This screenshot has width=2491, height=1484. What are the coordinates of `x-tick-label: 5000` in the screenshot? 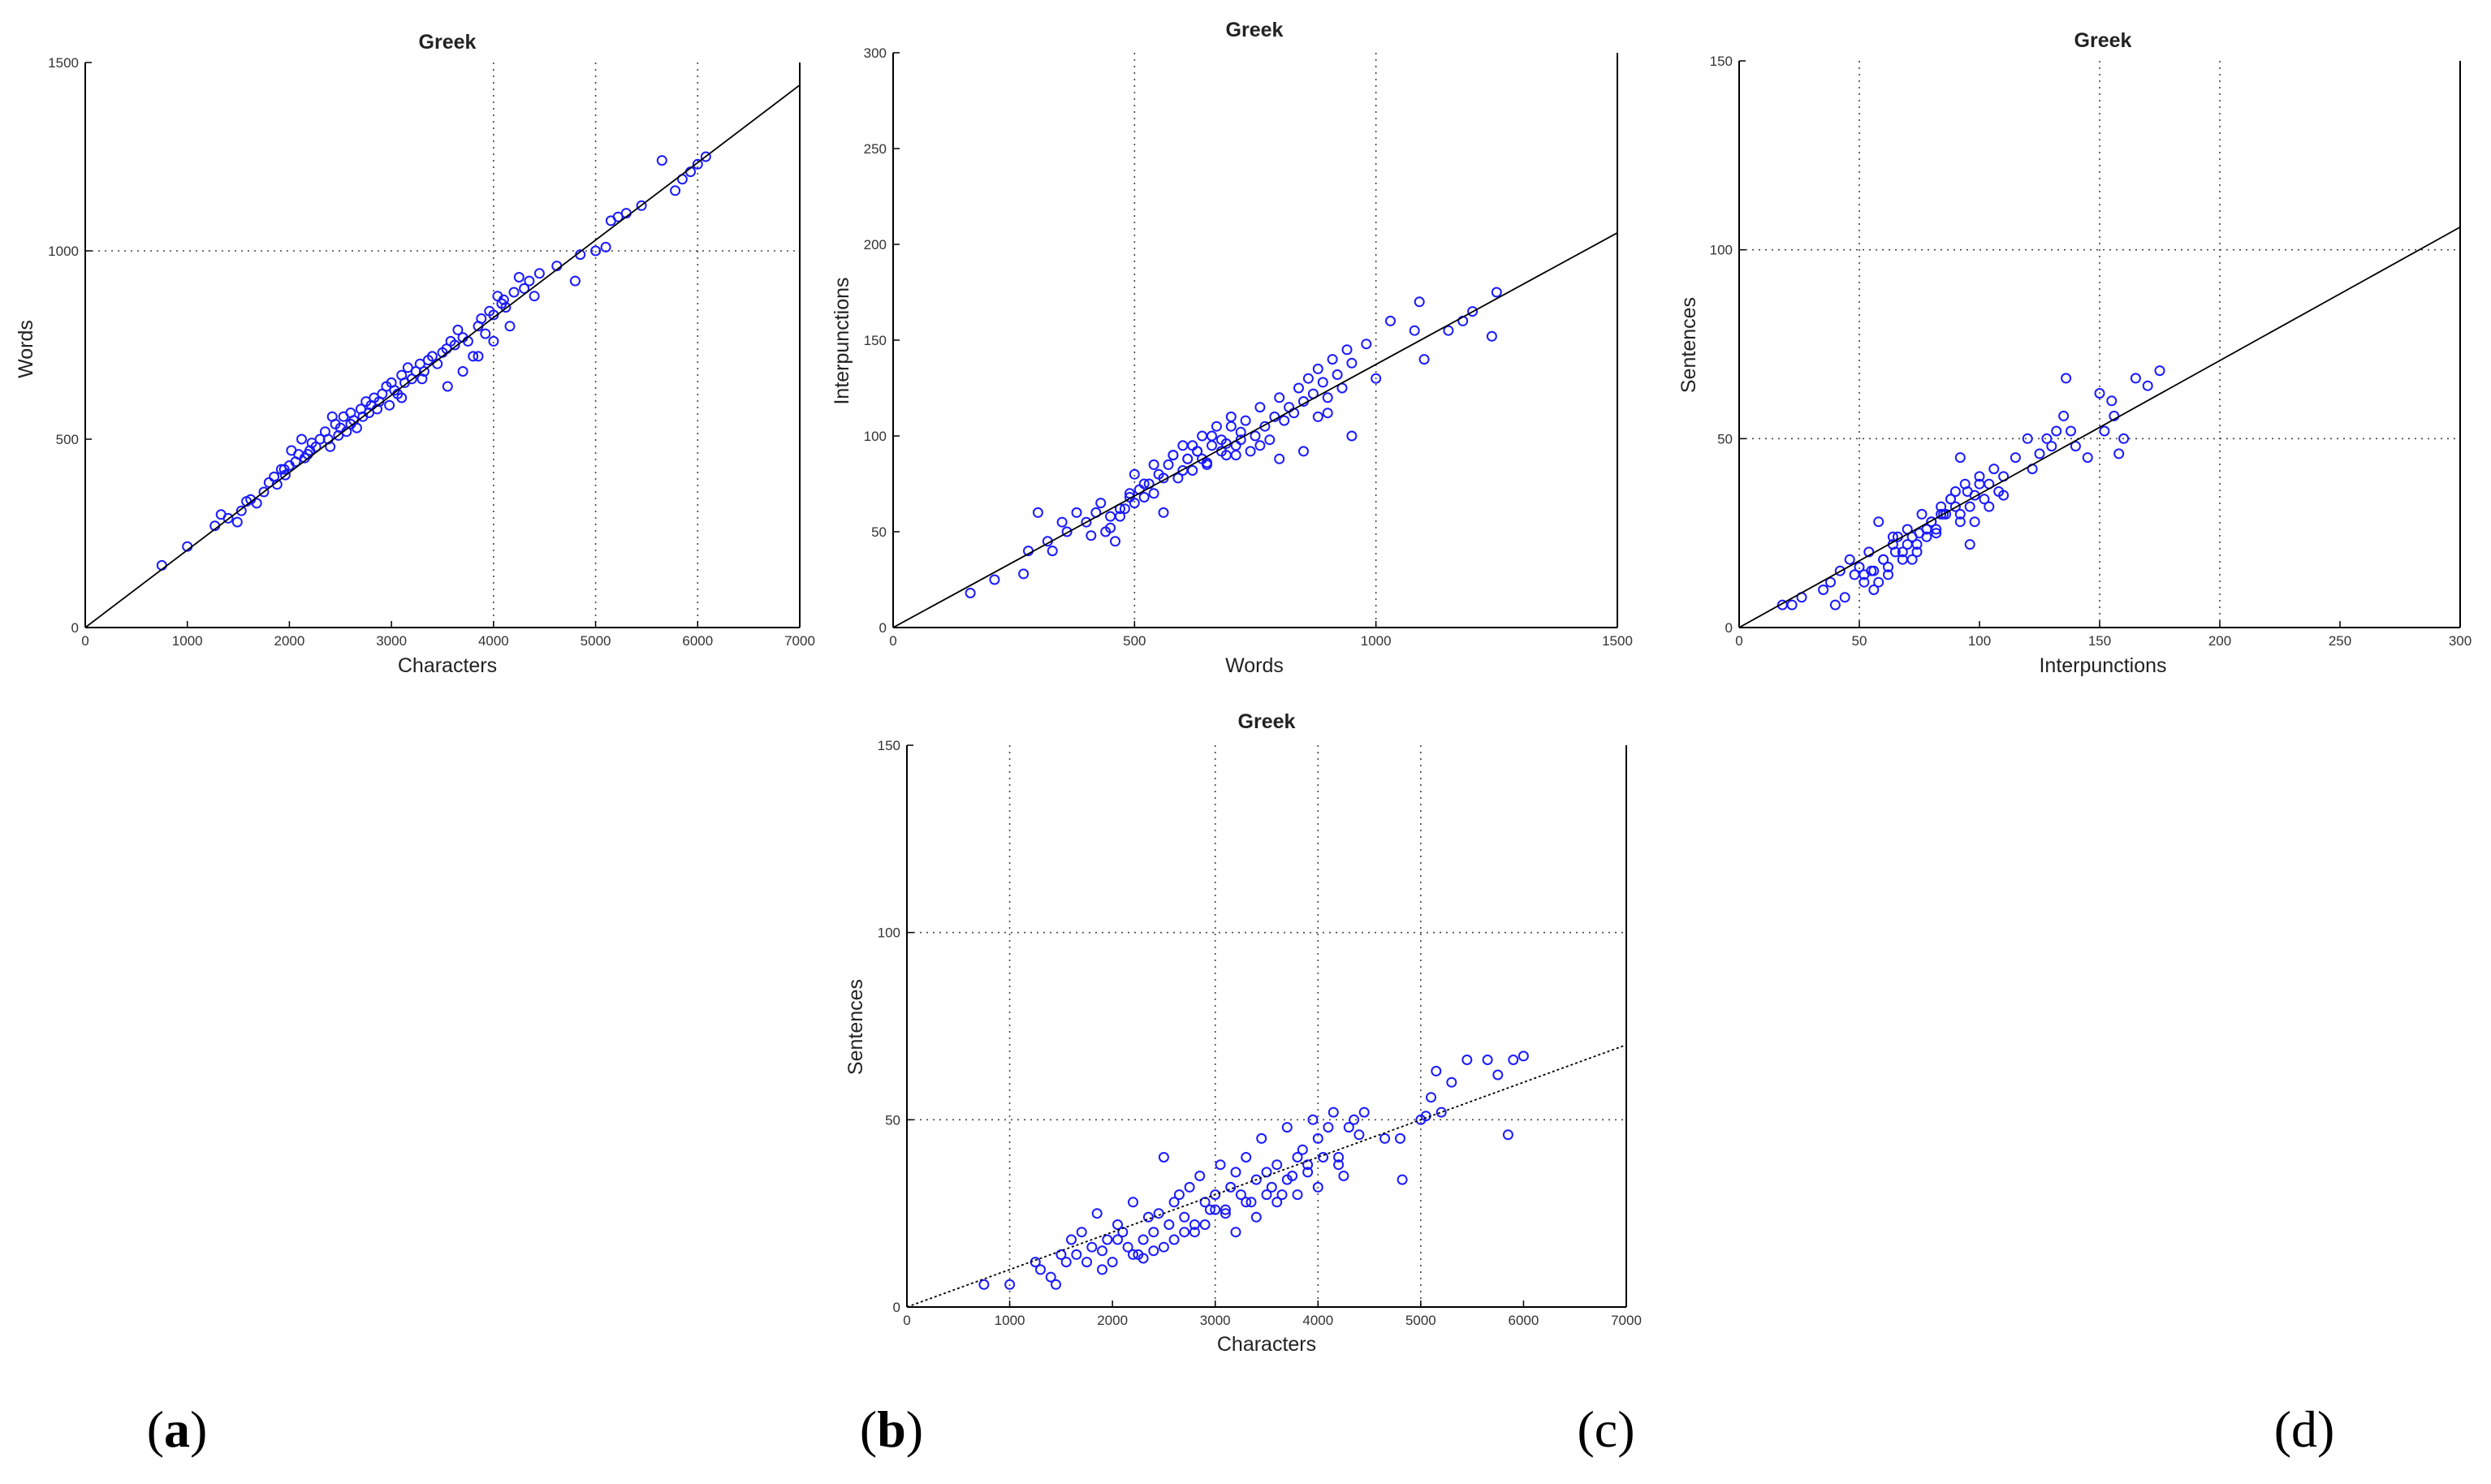 It's located at (1421, 1320).